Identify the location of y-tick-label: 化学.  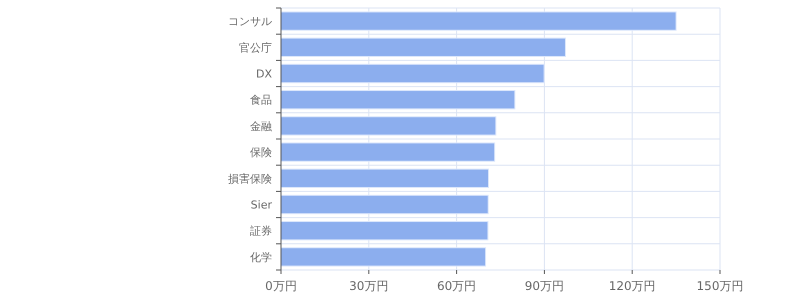
(261, 257).